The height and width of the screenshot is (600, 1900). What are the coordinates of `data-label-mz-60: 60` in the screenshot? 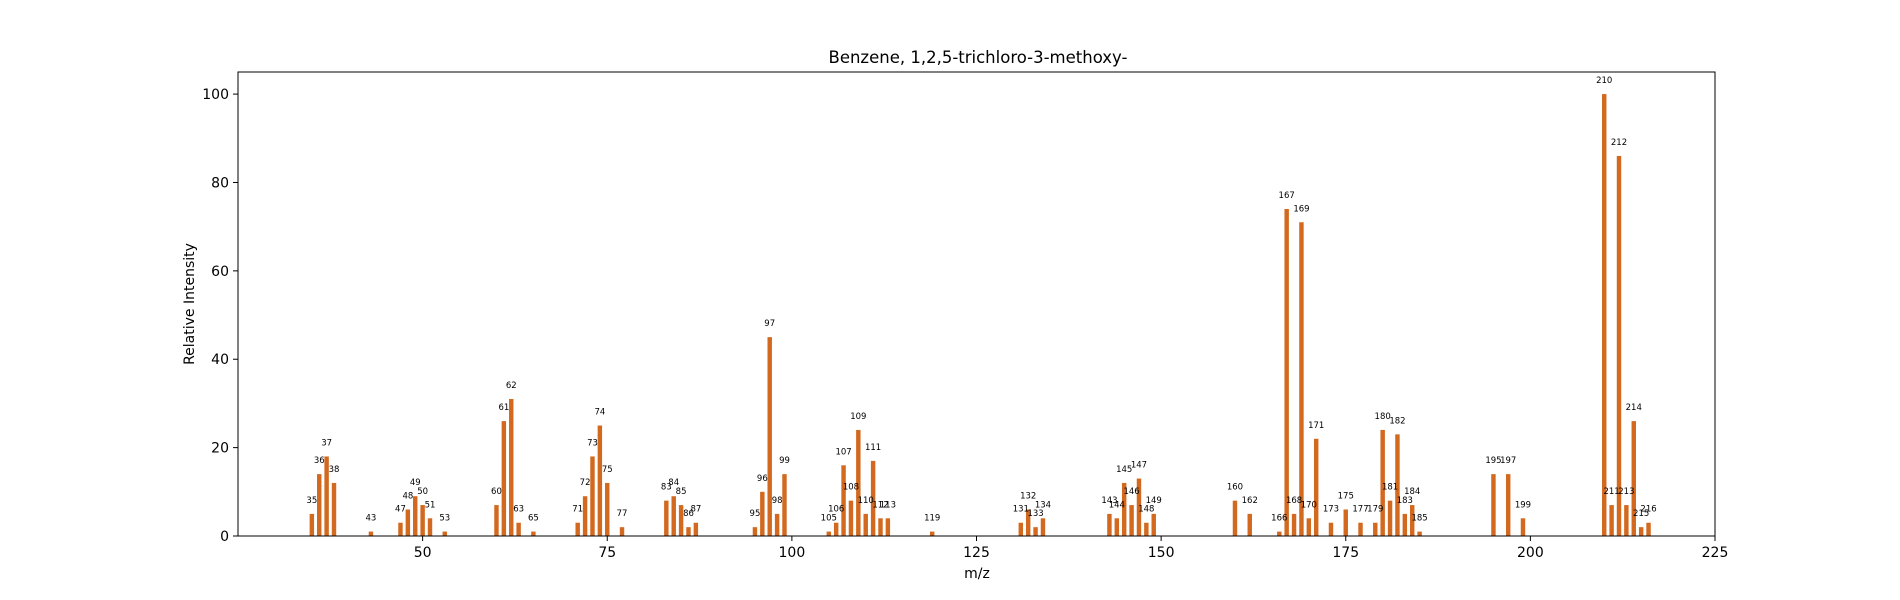 It's located at (496, 492).